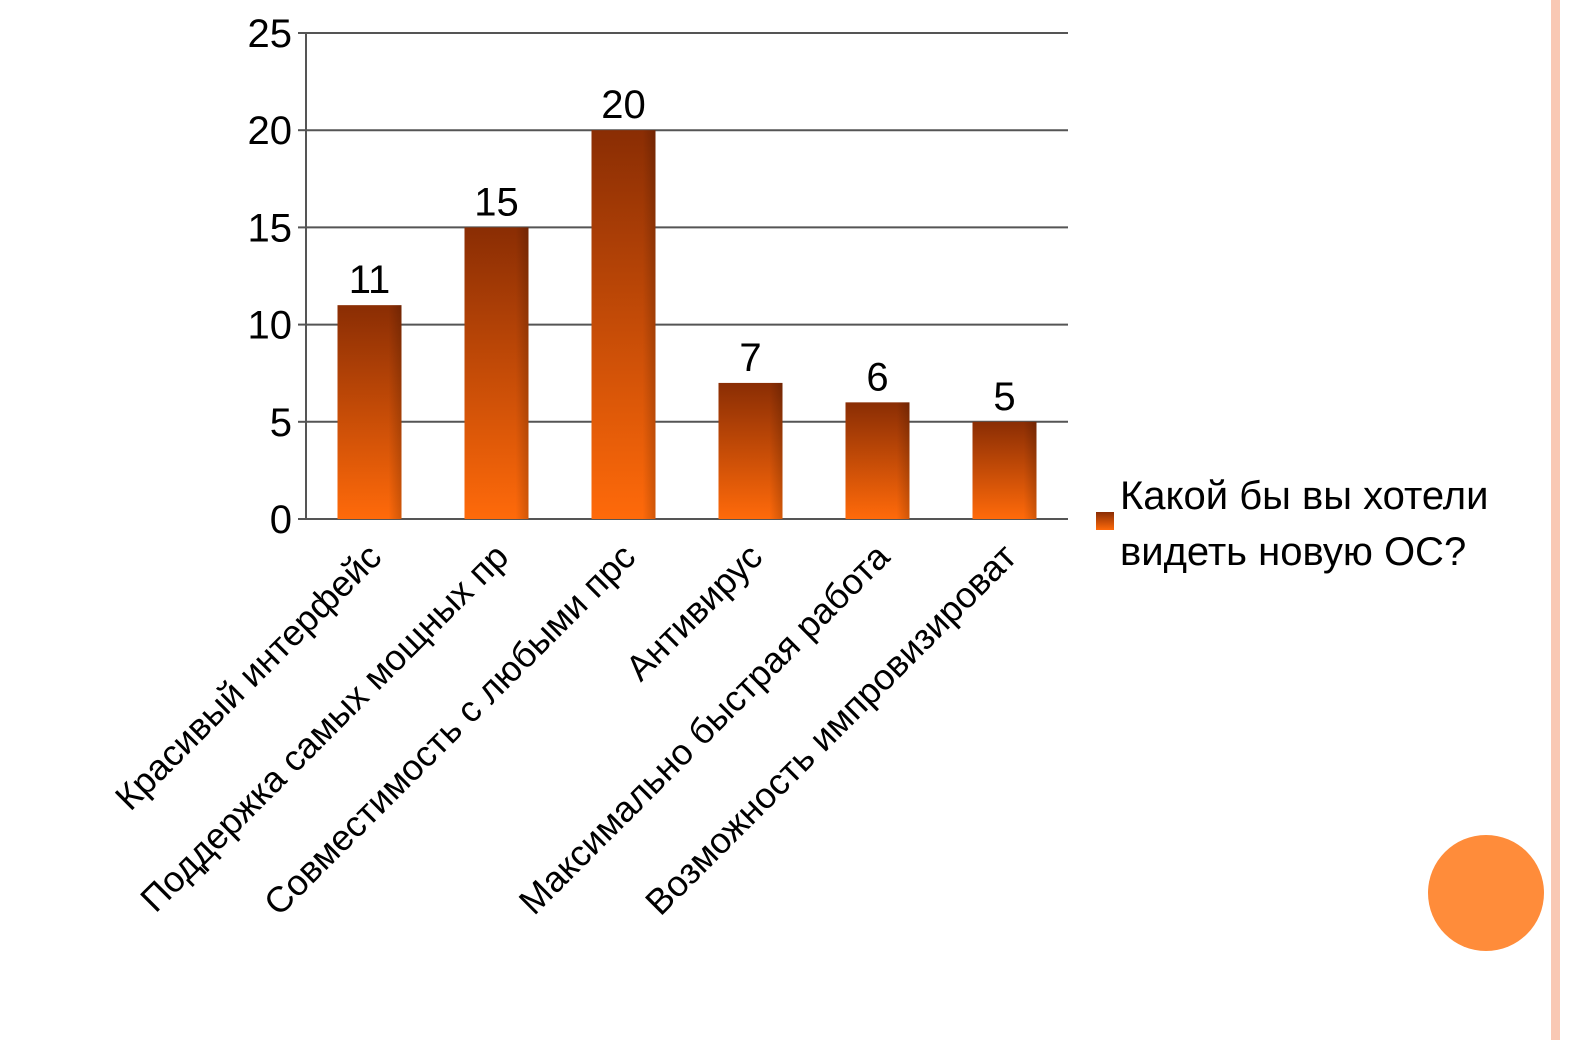 The height and width of the screenshot is (1040, 1570). Describe the element at coordinates (270, 228) in the screenshot. I see `y-tick-label: 15` at that location.